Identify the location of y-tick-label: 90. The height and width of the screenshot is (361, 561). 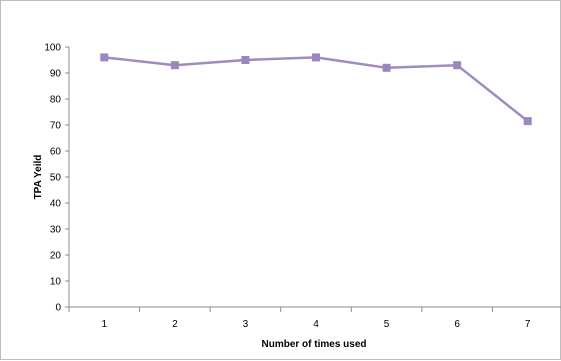
(56, 74).